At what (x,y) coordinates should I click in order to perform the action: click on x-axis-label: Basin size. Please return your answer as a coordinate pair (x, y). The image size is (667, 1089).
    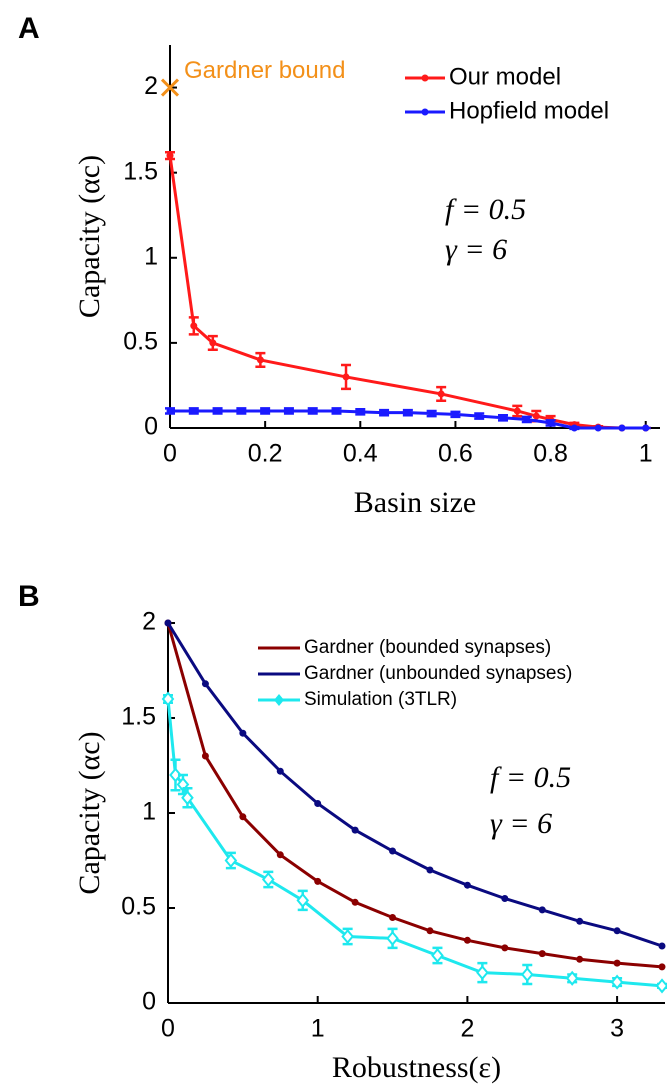
    Looking at the image, I should click on (415, 502).